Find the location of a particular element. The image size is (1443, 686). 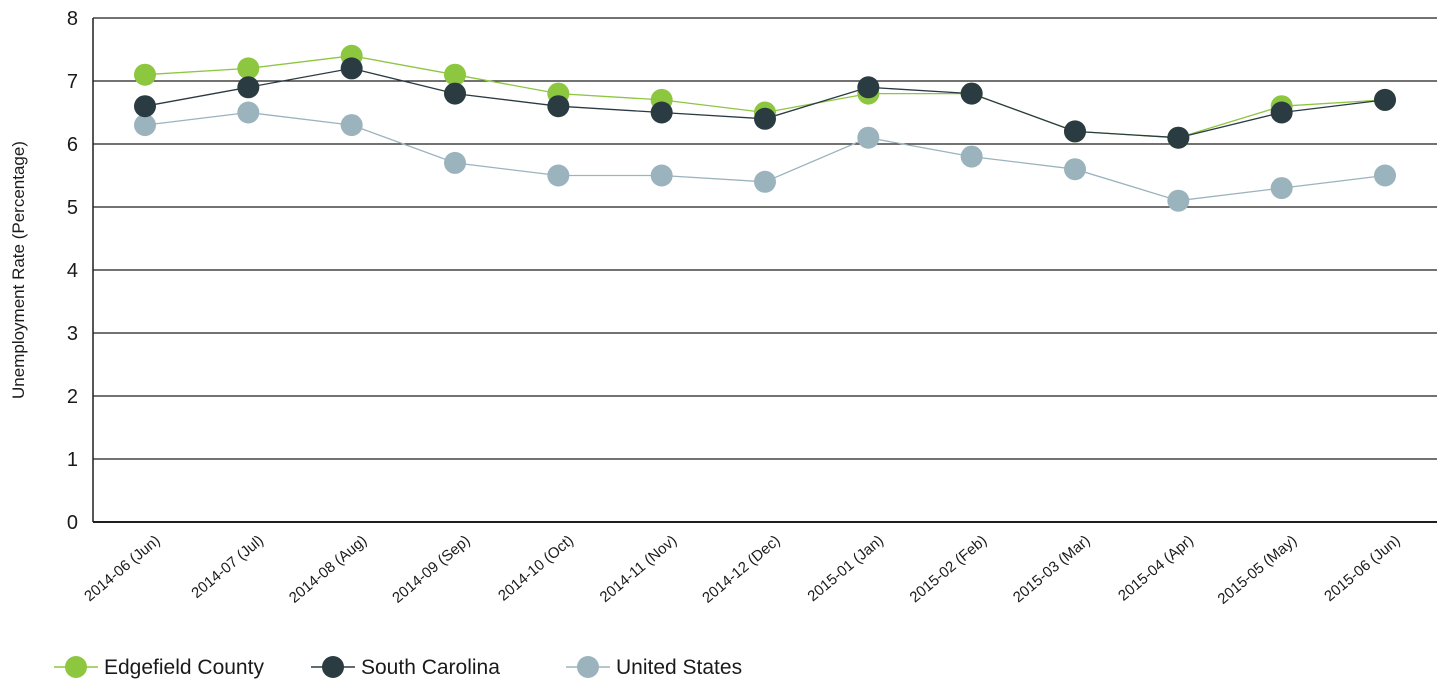

y-tick-label-4: 4 is located at coordinates (72, 271).